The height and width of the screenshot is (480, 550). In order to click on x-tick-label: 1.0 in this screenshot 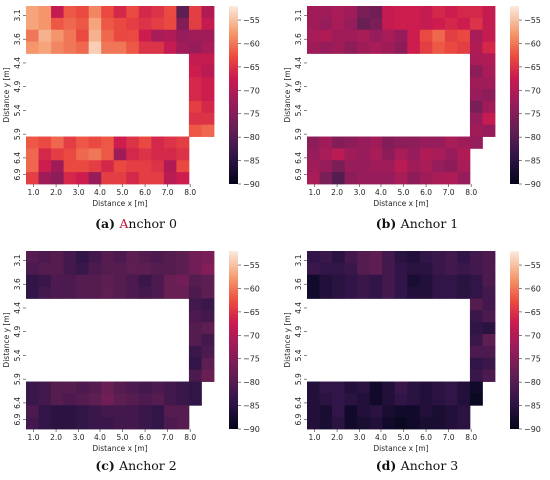, I will do `click(34, 192)`.